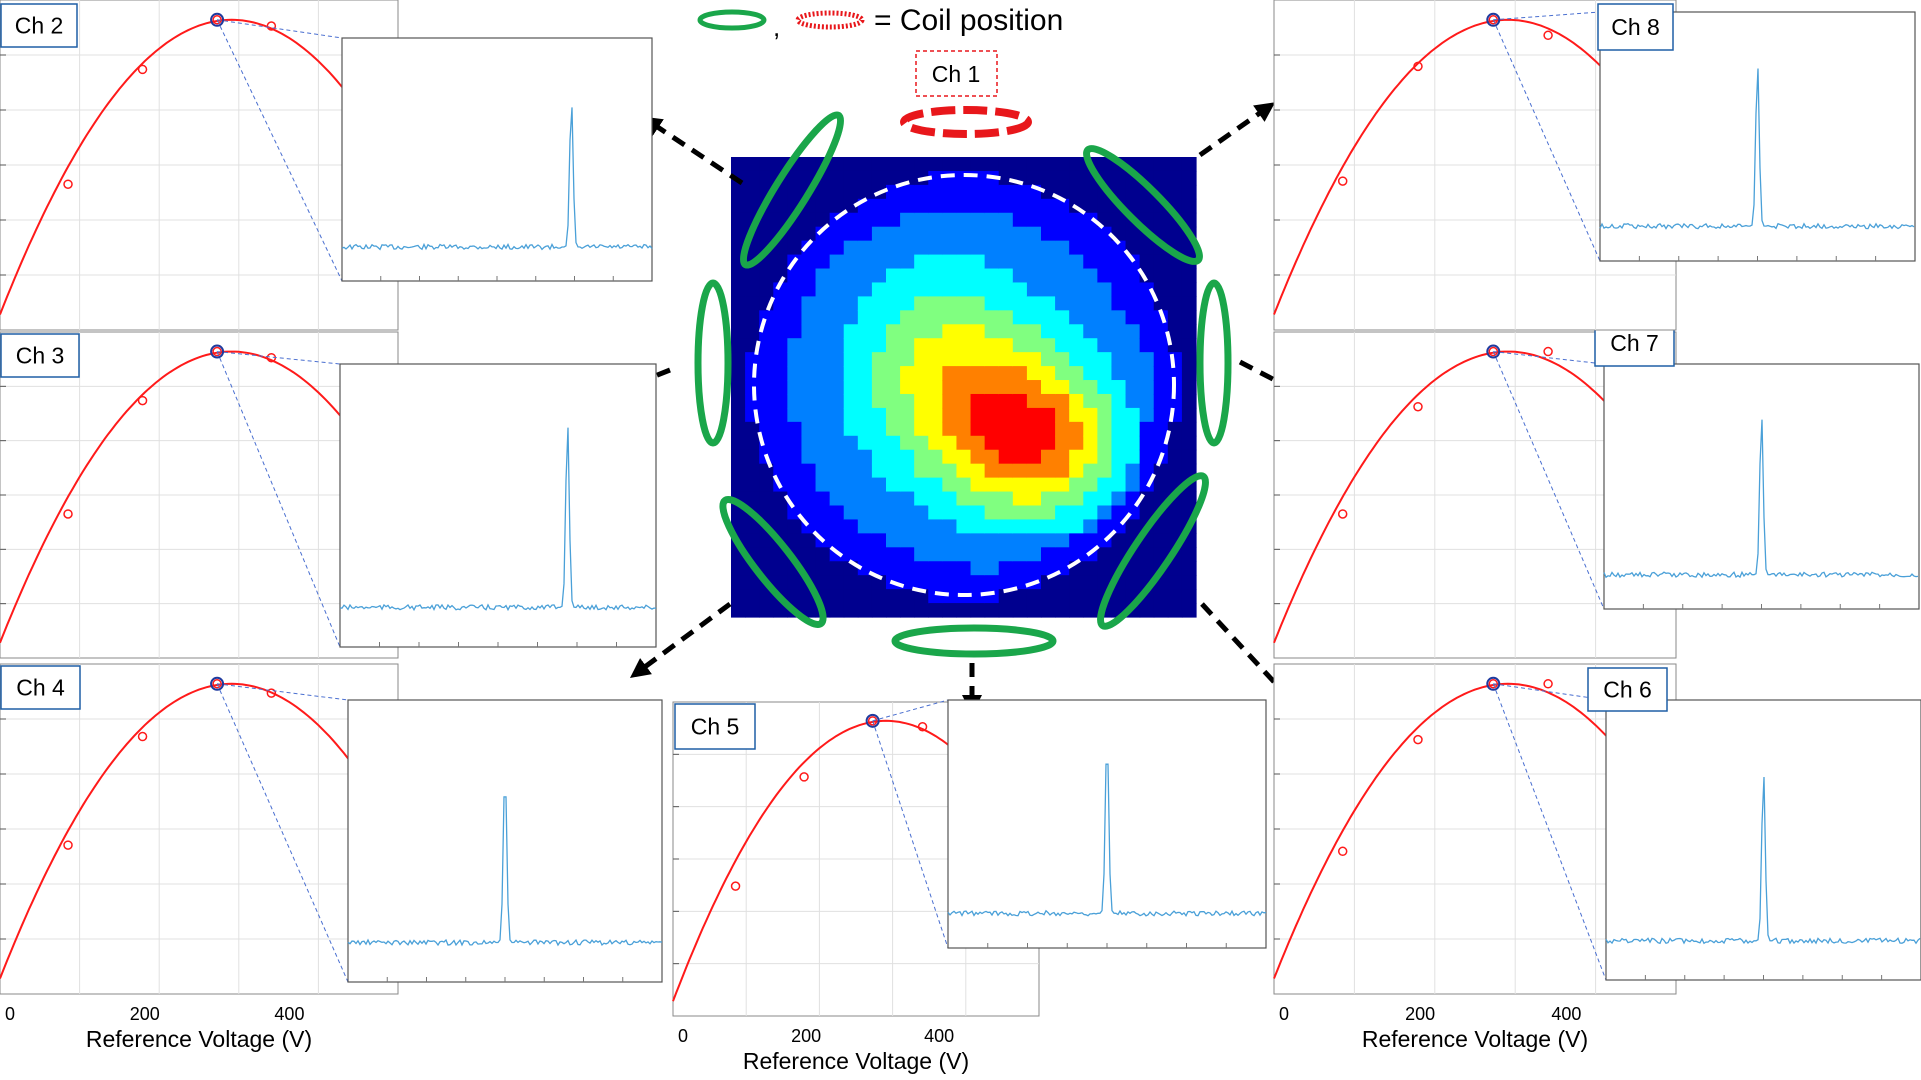 The image size is (1921, 1080). What do you see at coordinates (1596, 489) in the screenshot?
I see `panel-ch7: Ch 7` at bounding box center [1596, 489].